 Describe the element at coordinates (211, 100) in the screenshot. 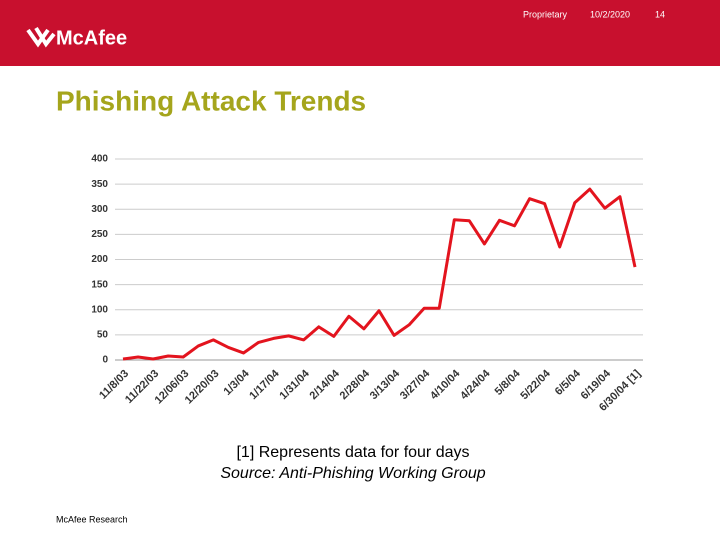

I see `slide-title: Phishing Attack Trends` at that location.